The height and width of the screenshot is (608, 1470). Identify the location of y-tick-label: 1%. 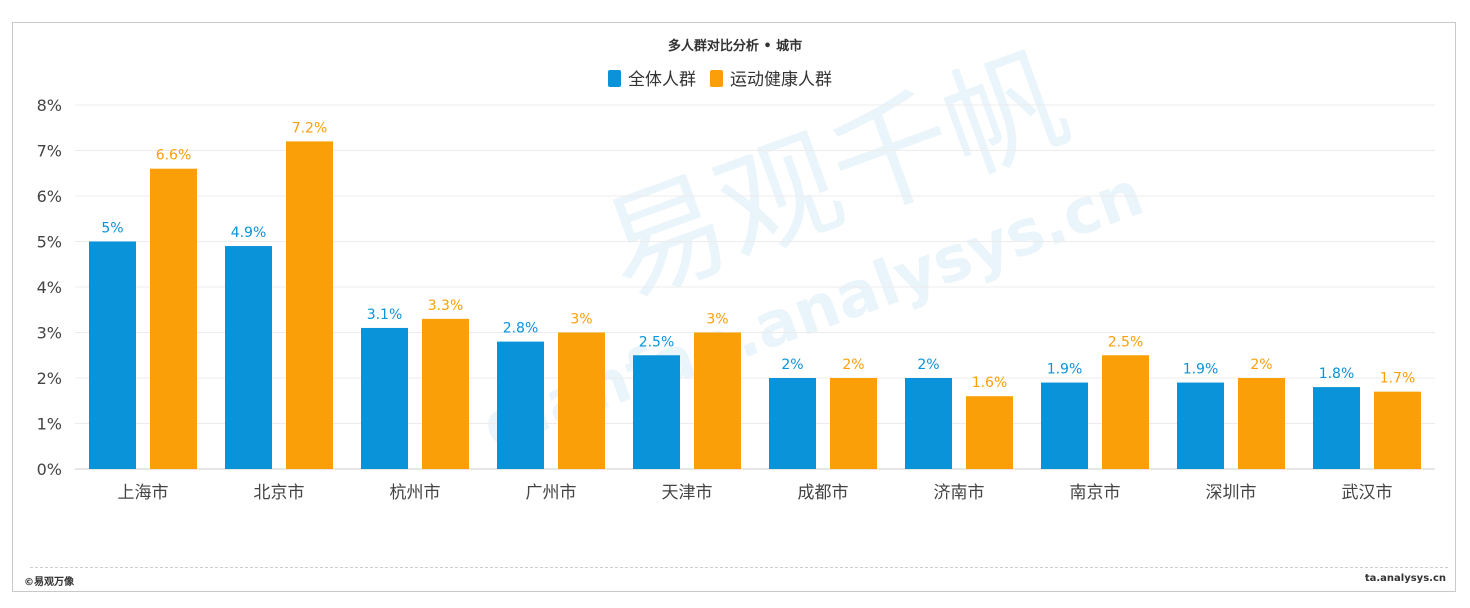
(49, 424).